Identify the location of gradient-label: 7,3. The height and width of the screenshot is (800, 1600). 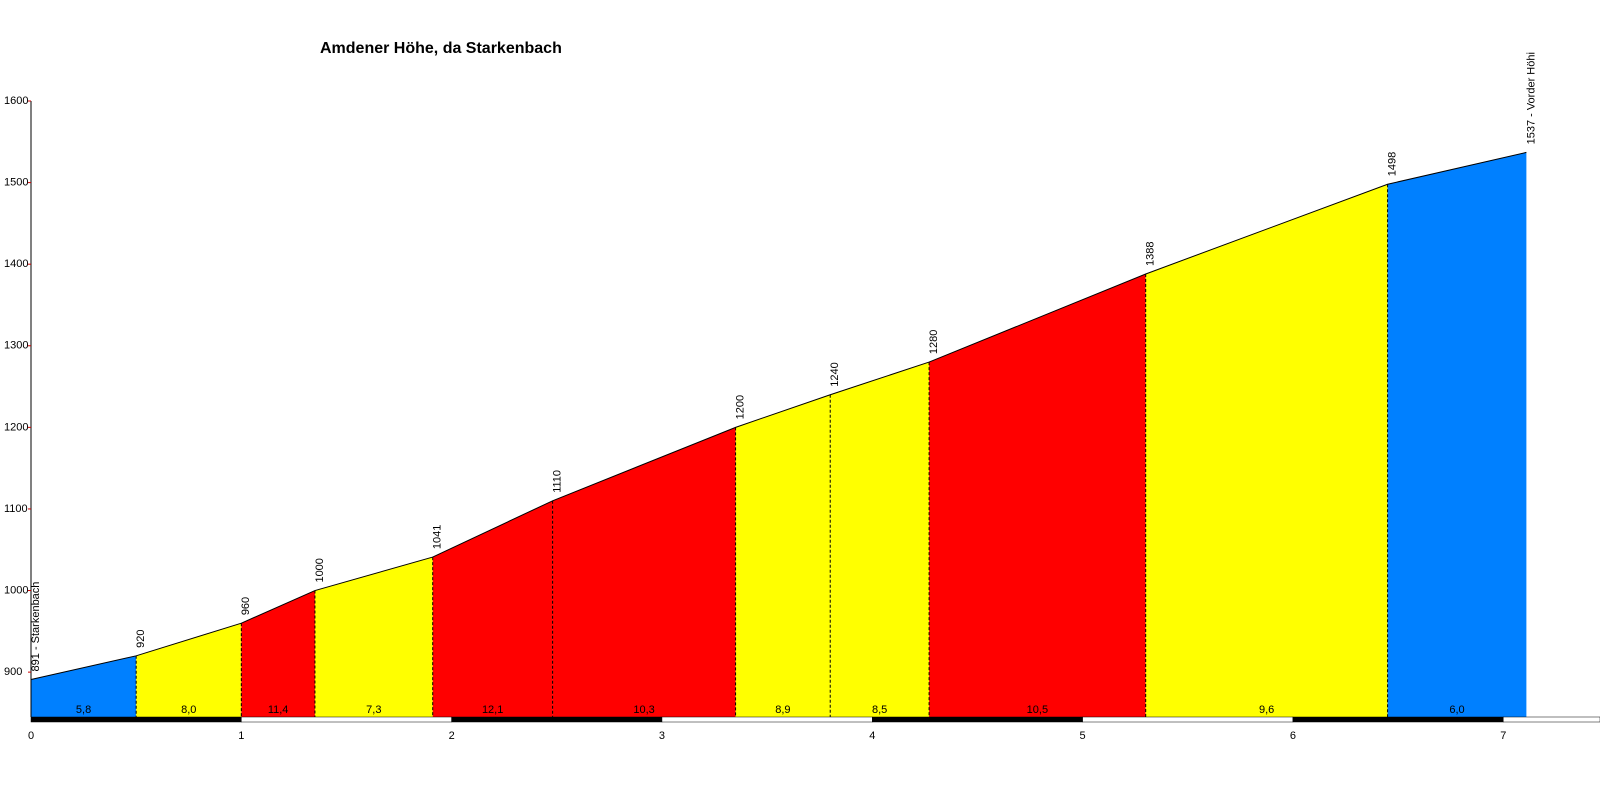
(373, 710).